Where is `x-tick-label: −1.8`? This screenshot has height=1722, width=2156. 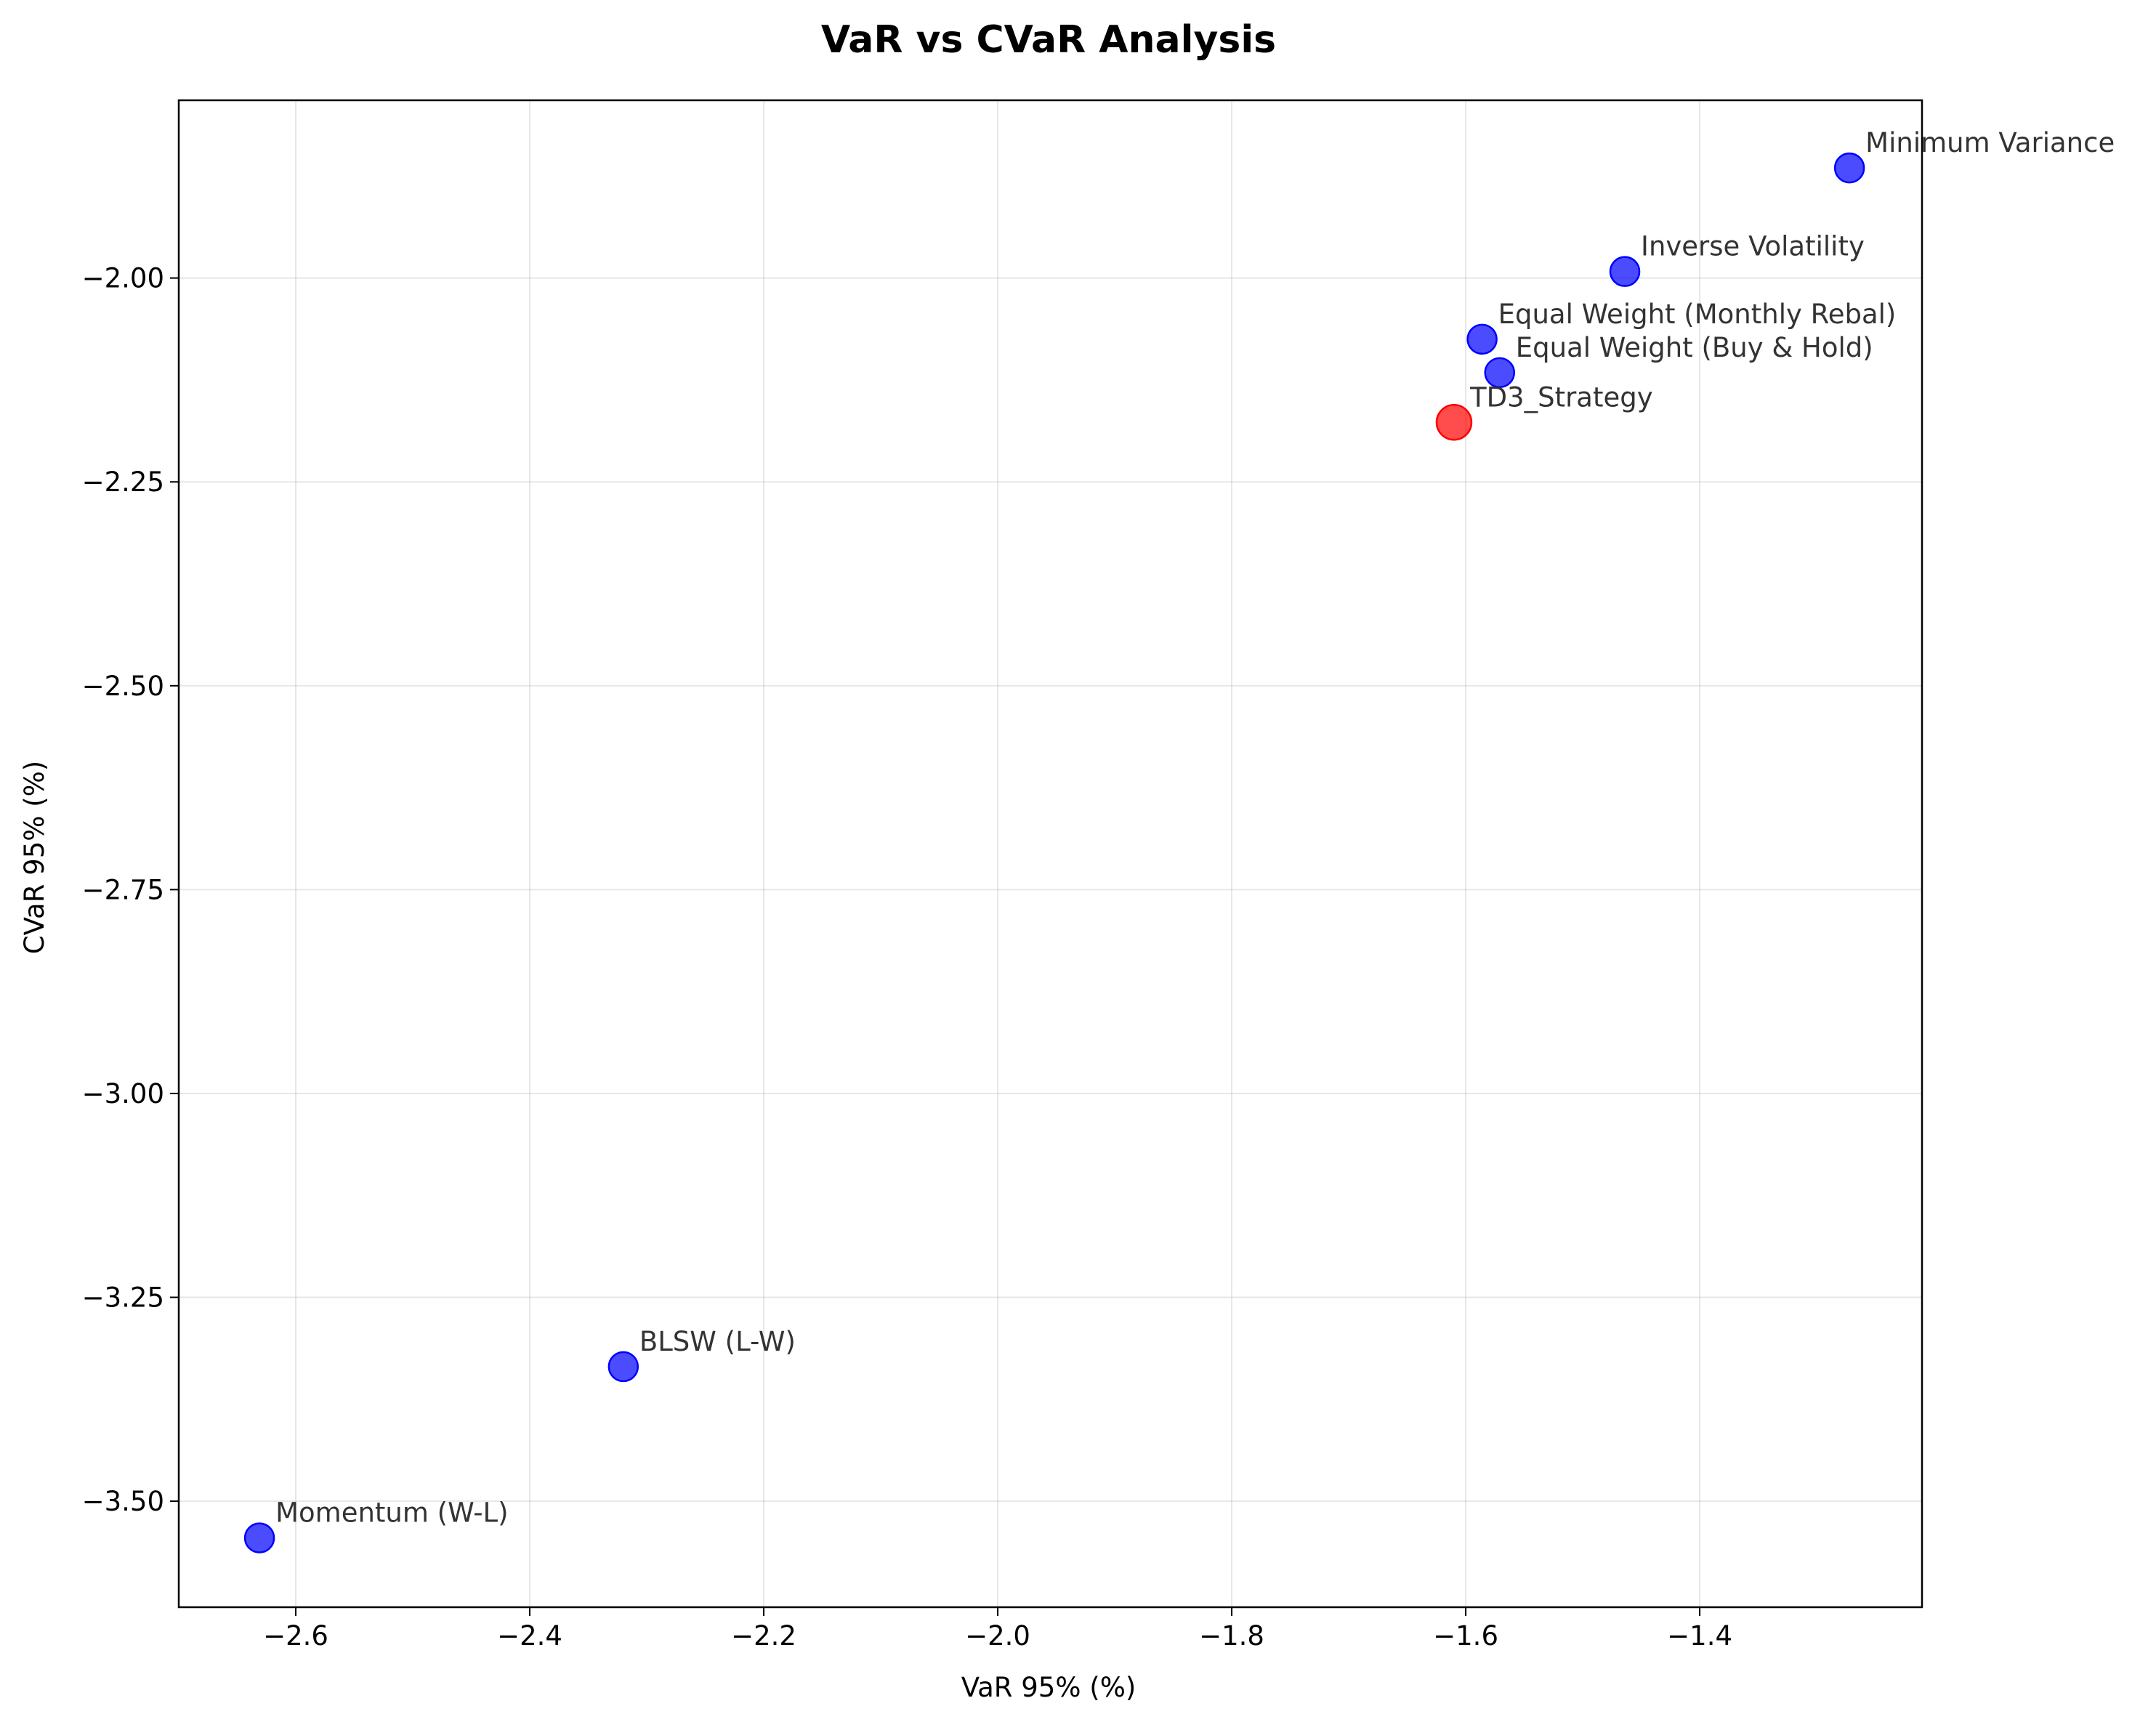 x-tick-label: −1.8 is located at coordinates (1231, 1636).